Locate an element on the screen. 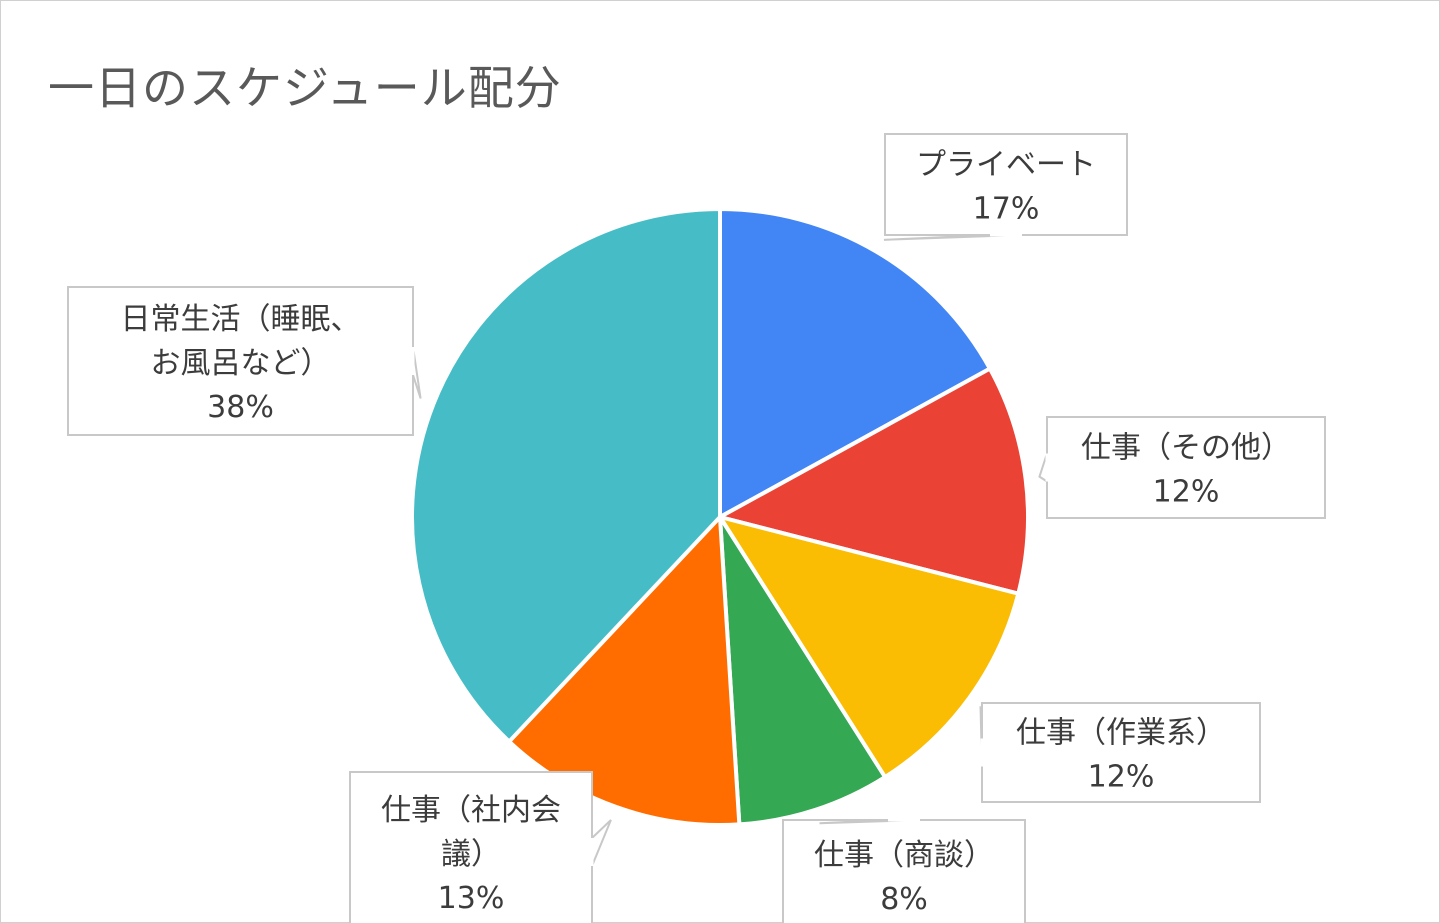  slice-label: 仕事（商談） is located at coordinates (904, 855).